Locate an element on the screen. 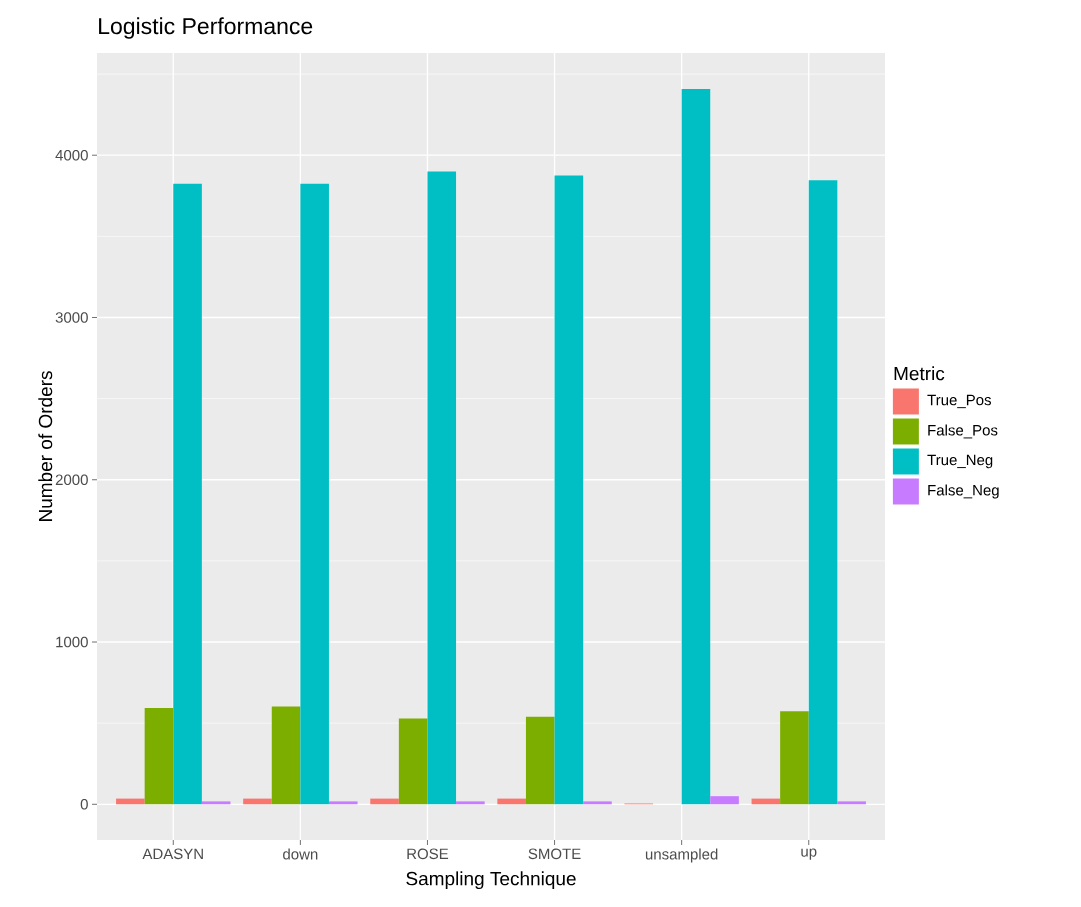  x-tick-label: SMOTE is located at coordinates (554, 854).